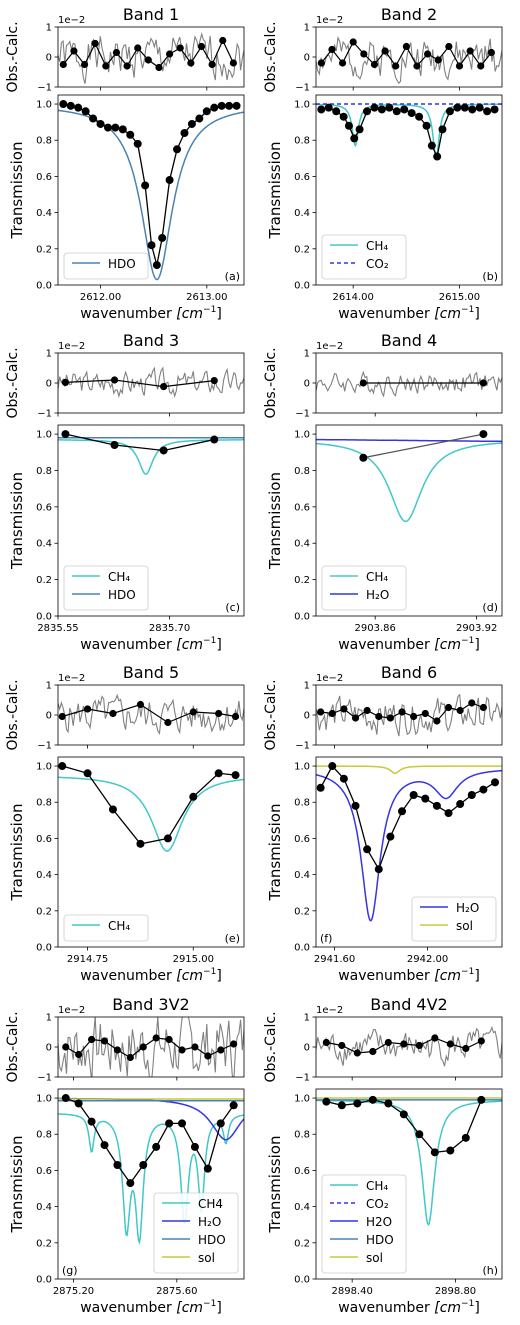 This screenshot has height=1325, width=520. Describe the element at coordinates (140, 442) in the screenshot. I see `observed-line` at that location.